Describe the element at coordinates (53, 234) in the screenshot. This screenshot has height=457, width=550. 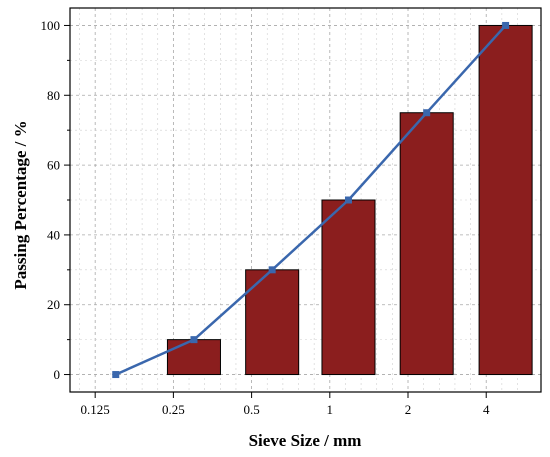
I see `y-tick-label: 40` at that location.